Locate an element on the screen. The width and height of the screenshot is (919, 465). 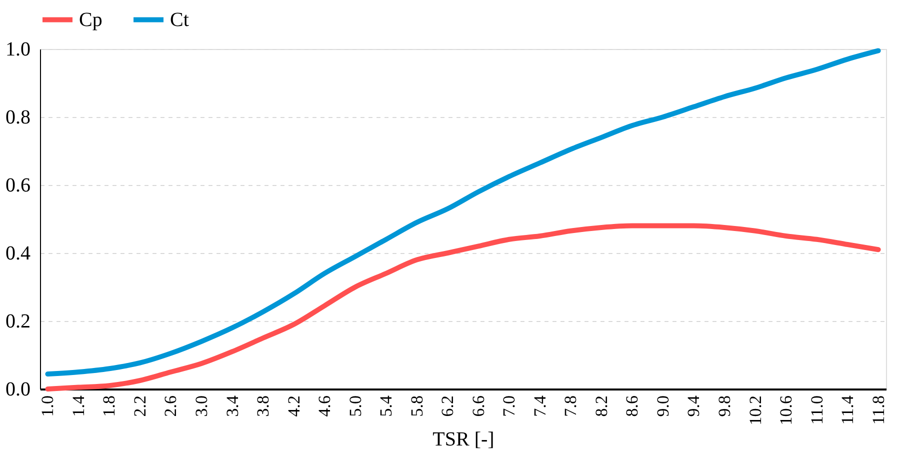
x-tick-label: 3.0 is located at coordinates (202, 406).